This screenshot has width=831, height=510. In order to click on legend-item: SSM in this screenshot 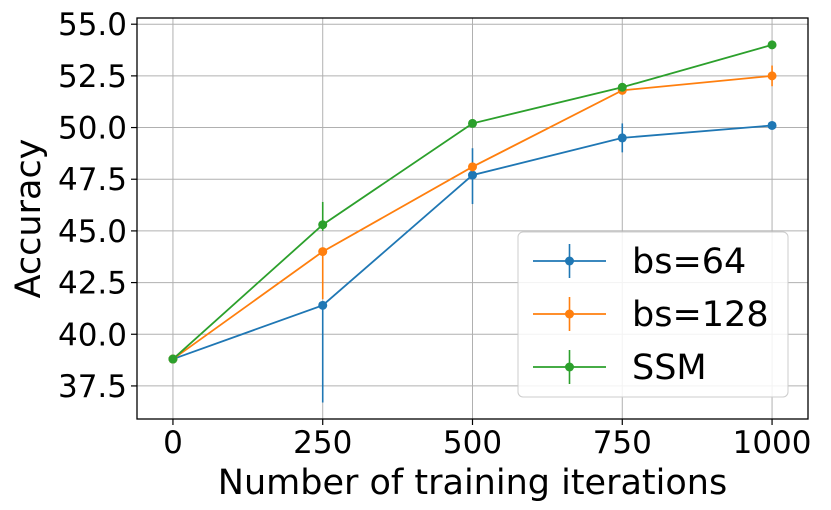, I will do `click(620, 368)`.